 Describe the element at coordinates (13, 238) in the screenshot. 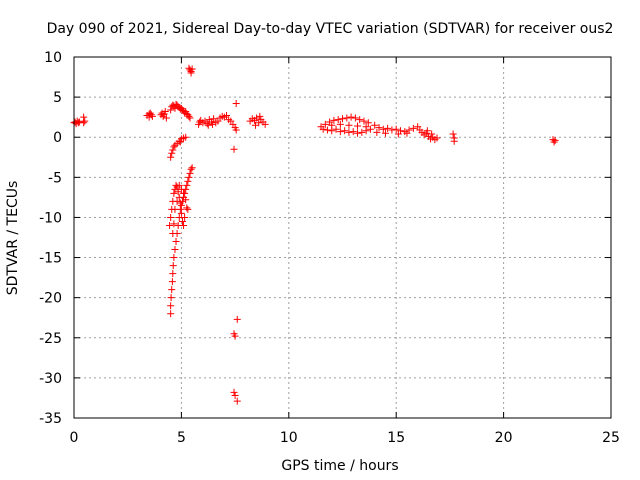

I see `y-axis-label: SDTVAR / TECUs` at that location.